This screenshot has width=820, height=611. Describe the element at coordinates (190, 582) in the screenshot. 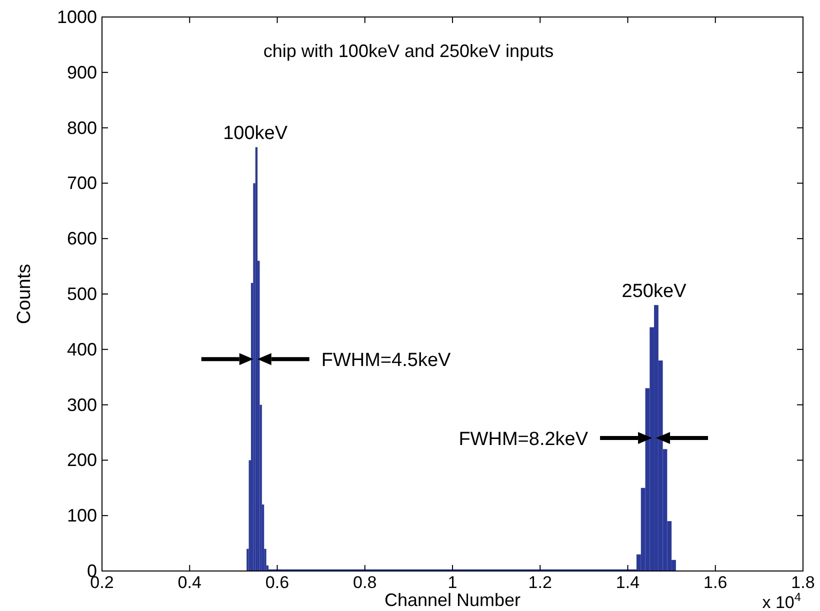

I see `x-tick-label: 0.4` at that location.